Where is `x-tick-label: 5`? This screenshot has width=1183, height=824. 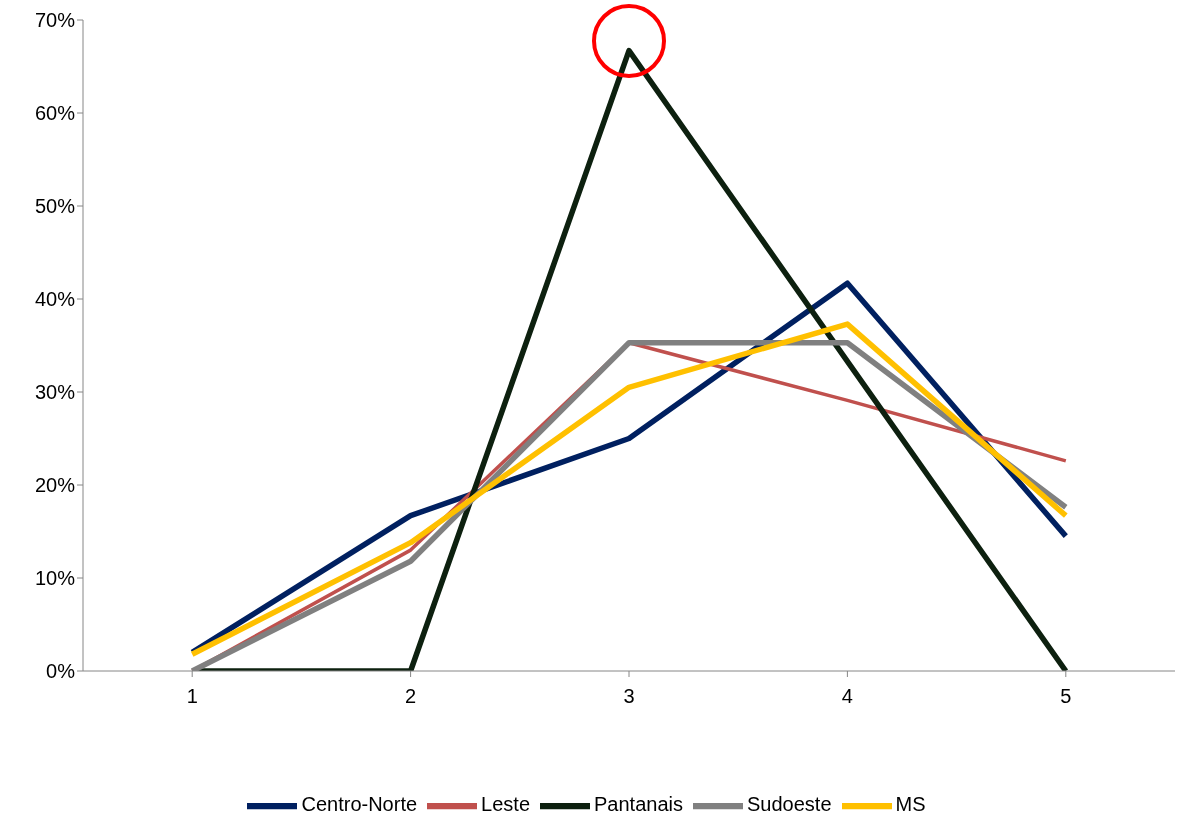
x-tick-label: 5 is located at coordinates (1066, 696).